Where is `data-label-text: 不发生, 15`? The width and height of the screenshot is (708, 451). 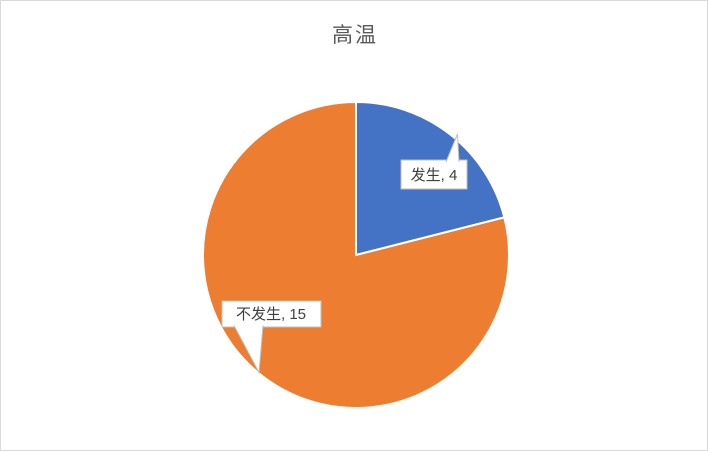 data-label-text: 不发生, 15 is located at coordinates (271, 314).